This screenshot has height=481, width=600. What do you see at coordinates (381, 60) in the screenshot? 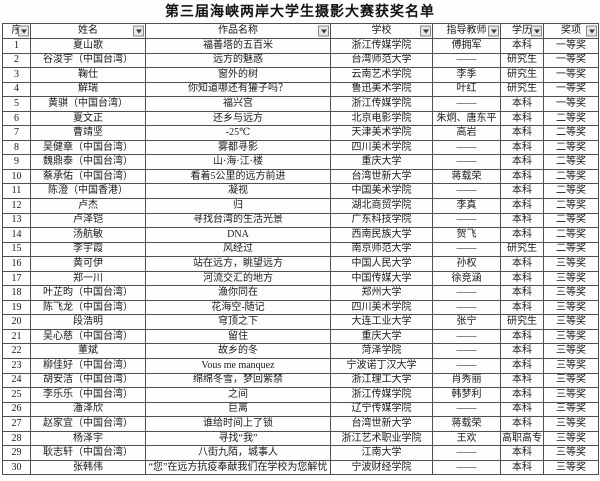
I see `table-cell-school: 台湾师范大学` at bounding box center [381, 60].